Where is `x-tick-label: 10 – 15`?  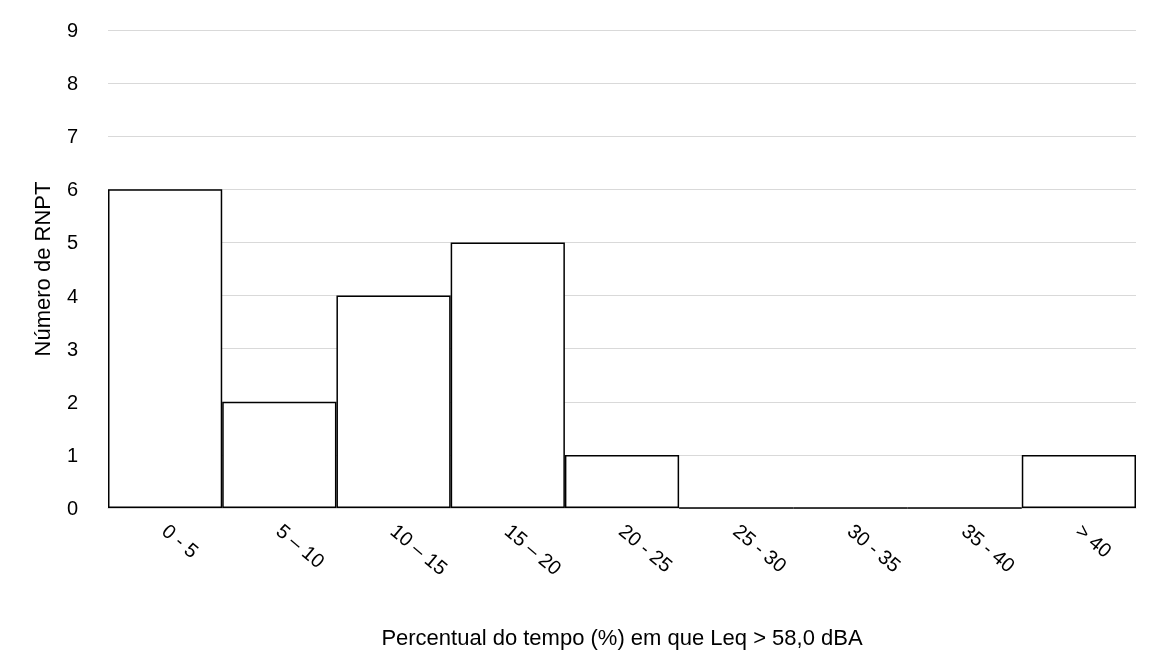 x-tick-label: 10 – 15 is located at coordinates (419, 549).